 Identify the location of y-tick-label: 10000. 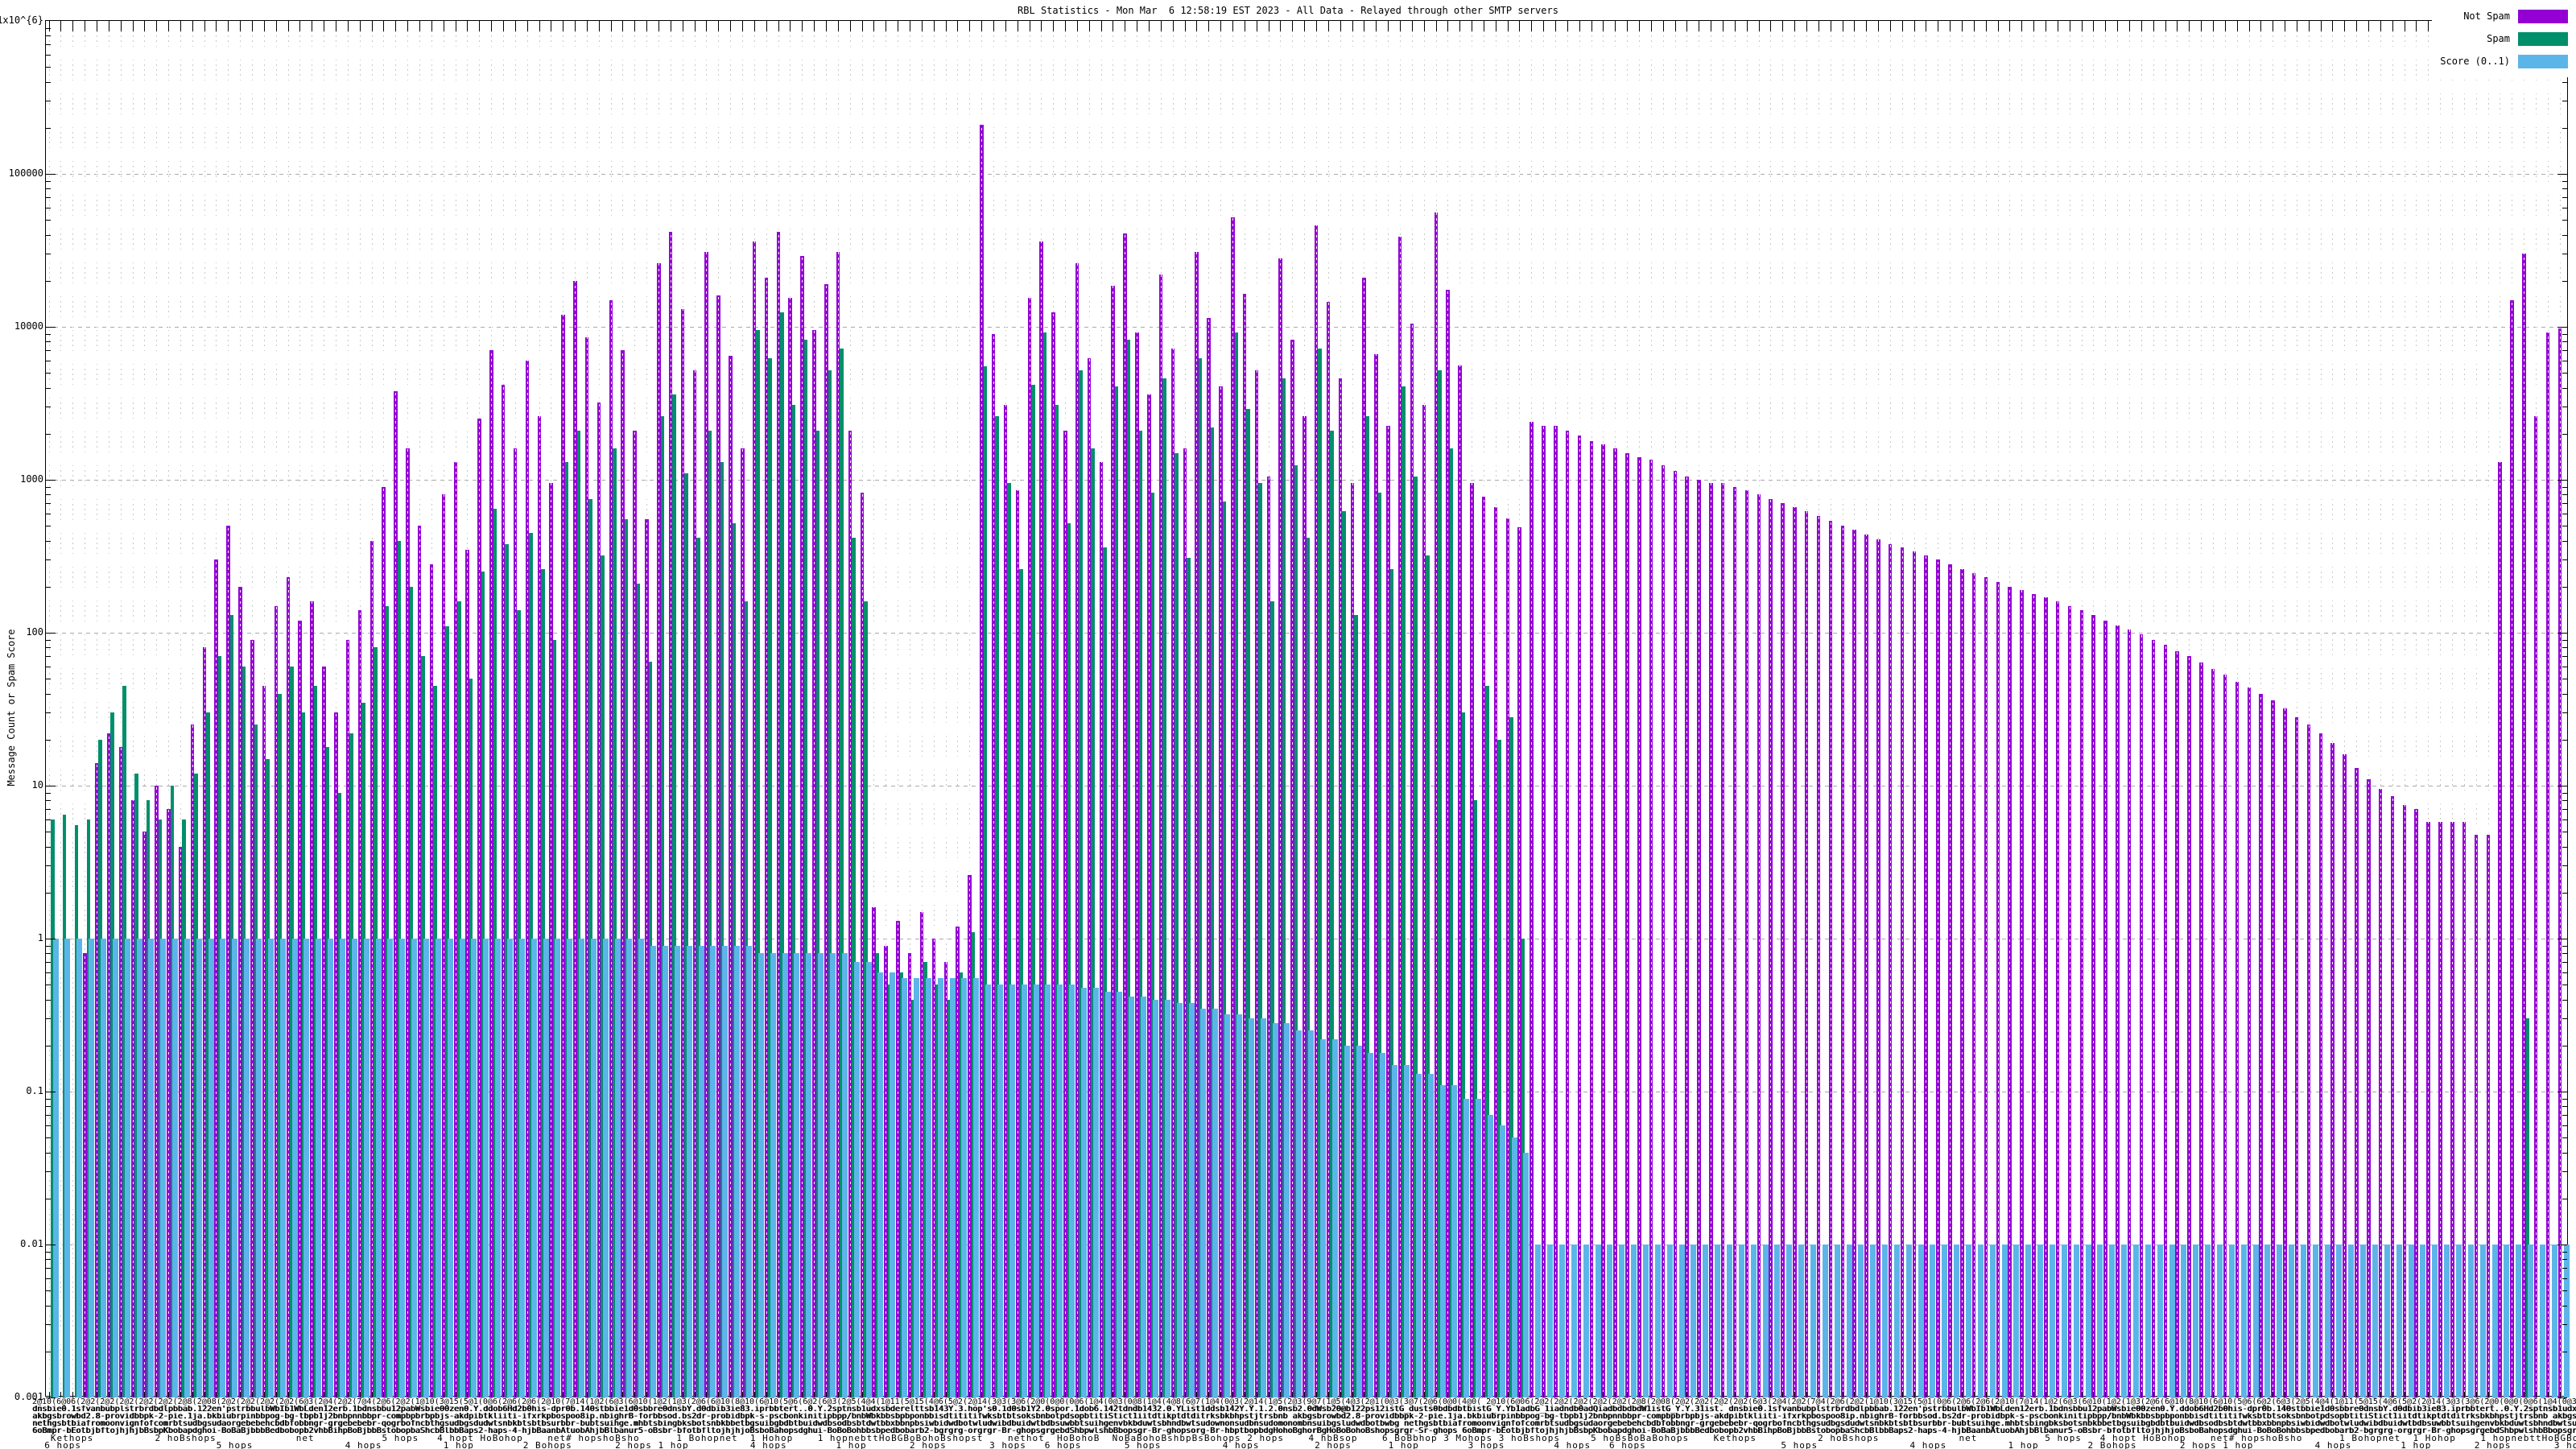
(28, 326).